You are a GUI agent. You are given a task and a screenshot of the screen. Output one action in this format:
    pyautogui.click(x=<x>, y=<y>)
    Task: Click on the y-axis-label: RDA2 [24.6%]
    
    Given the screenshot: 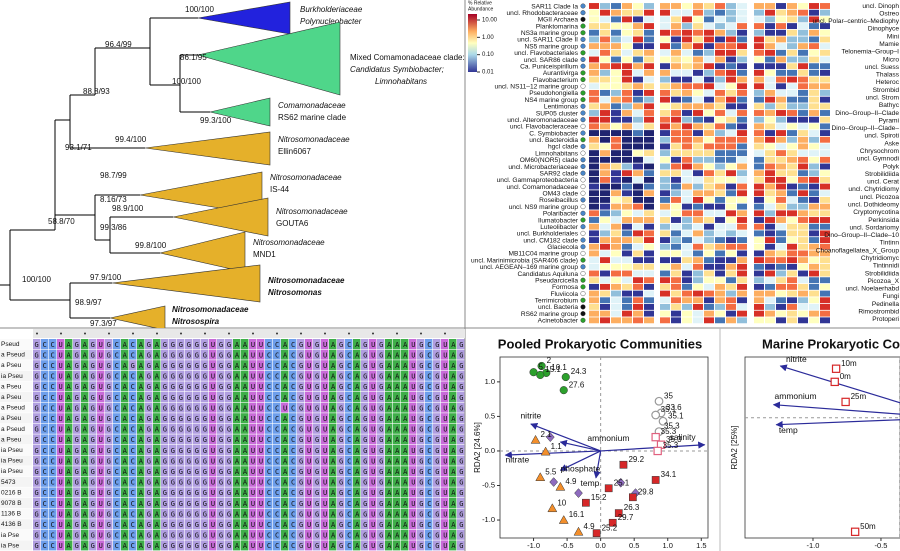 What is the action you would take?
    pyautogui.click(x=477, y=447)
    